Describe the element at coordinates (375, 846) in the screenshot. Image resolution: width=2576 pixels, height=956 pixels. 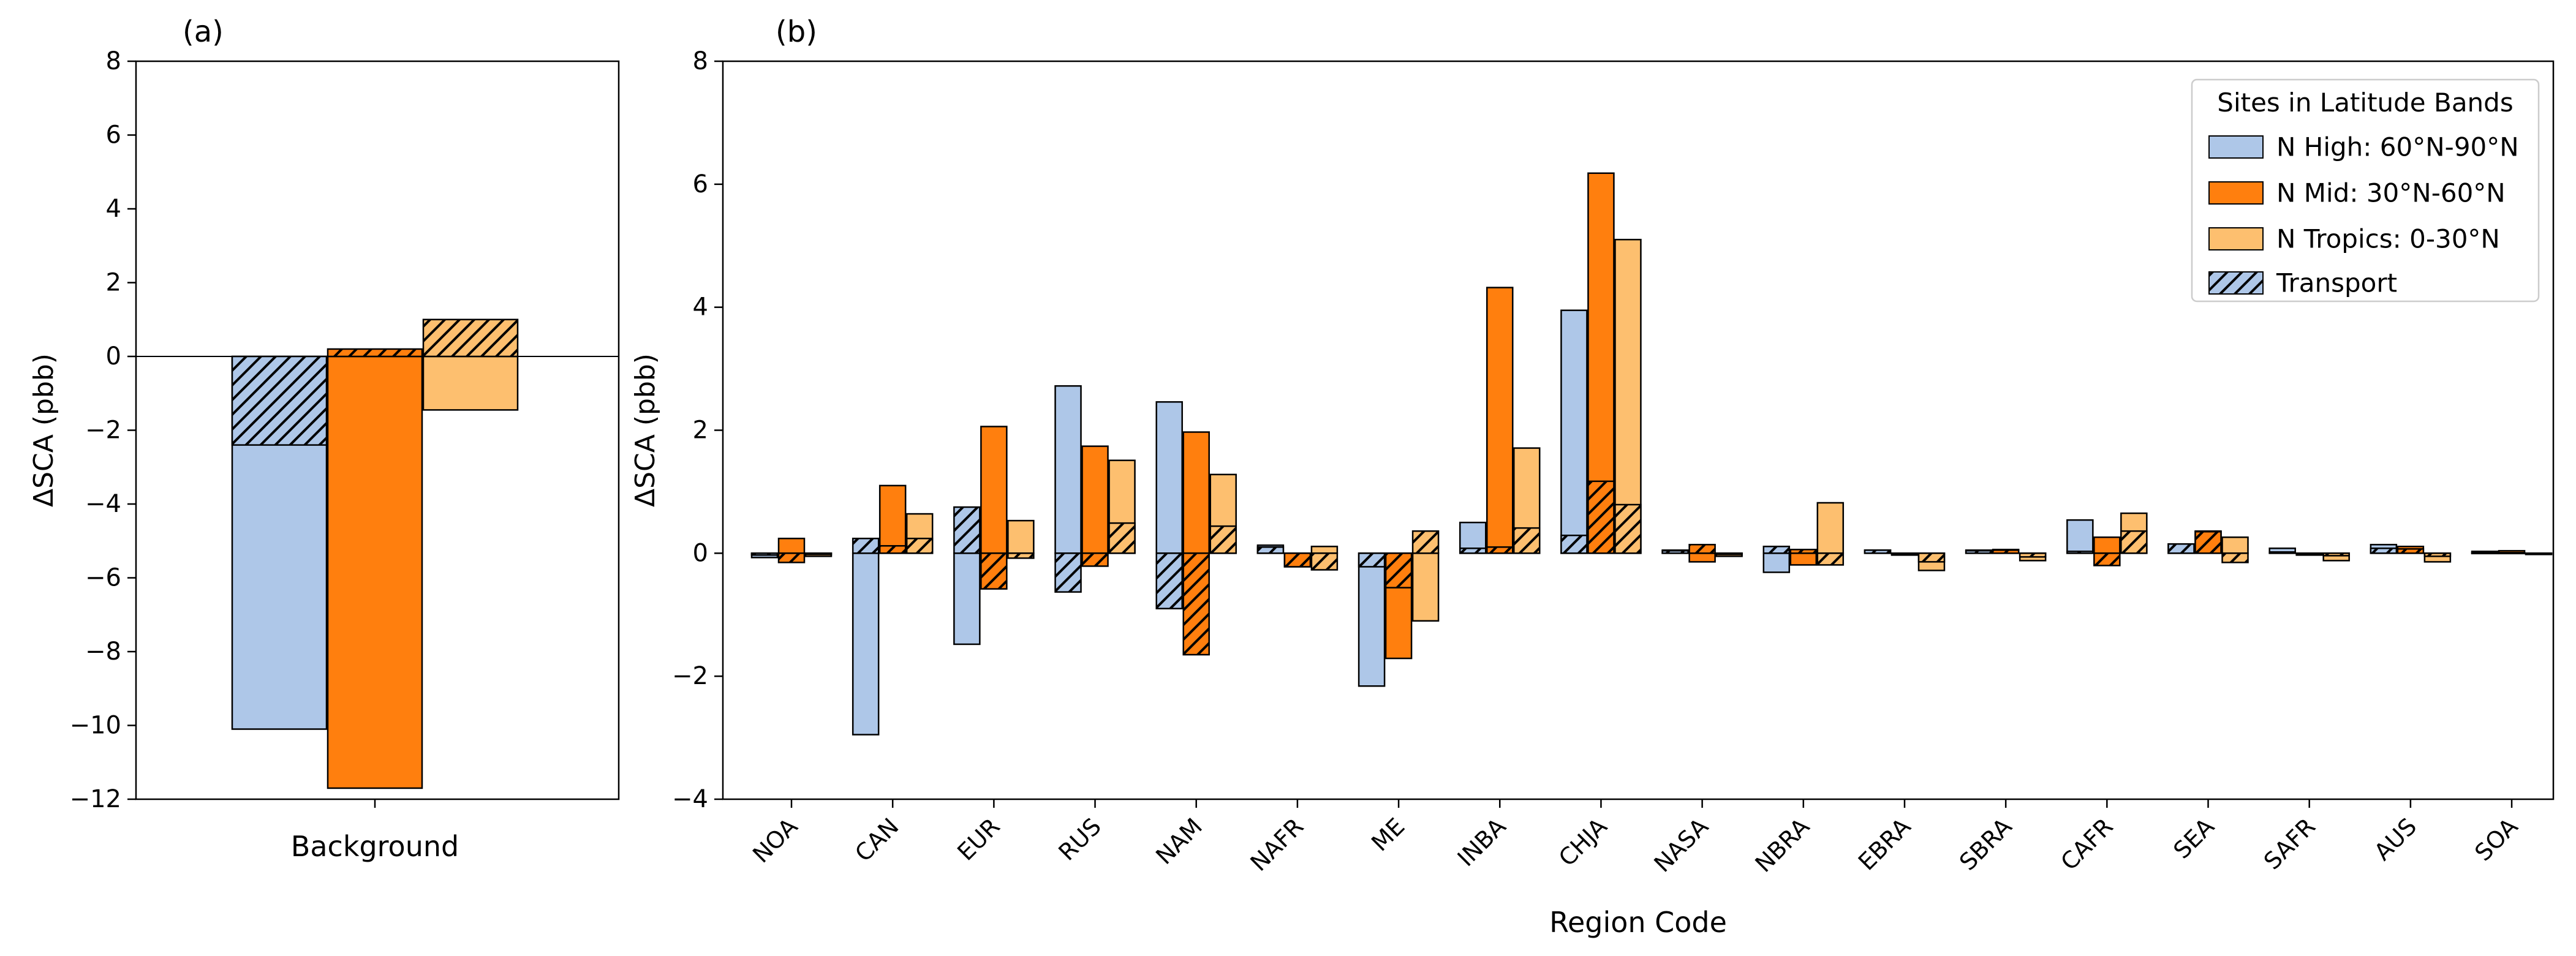
I see `x-tick-label: Background` at that location.